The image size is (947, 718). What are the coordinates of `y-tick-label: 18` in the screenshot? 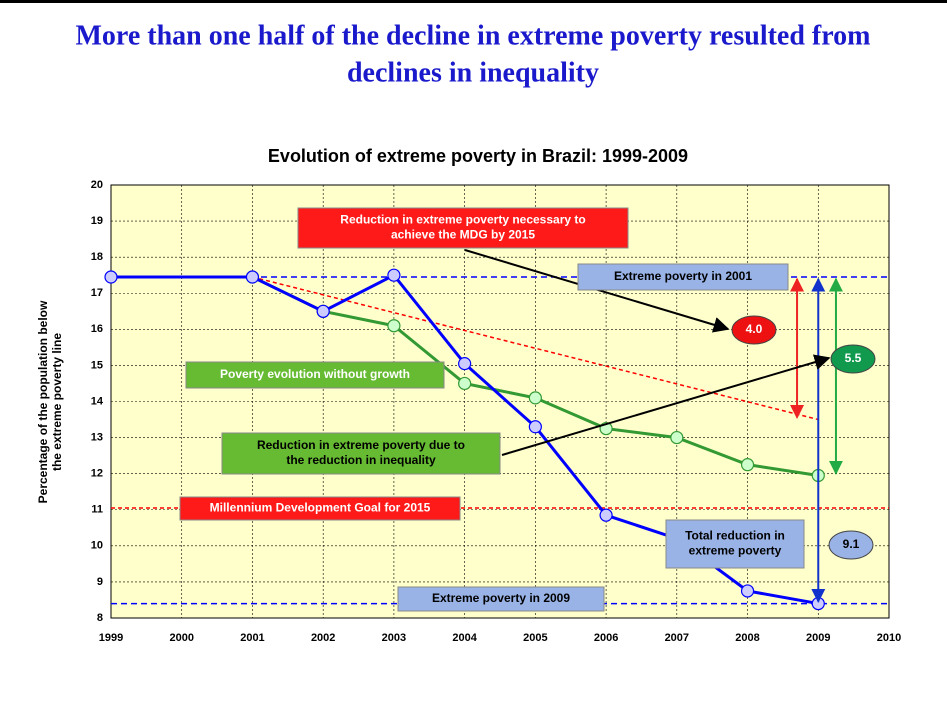 It's located at (97, 257).